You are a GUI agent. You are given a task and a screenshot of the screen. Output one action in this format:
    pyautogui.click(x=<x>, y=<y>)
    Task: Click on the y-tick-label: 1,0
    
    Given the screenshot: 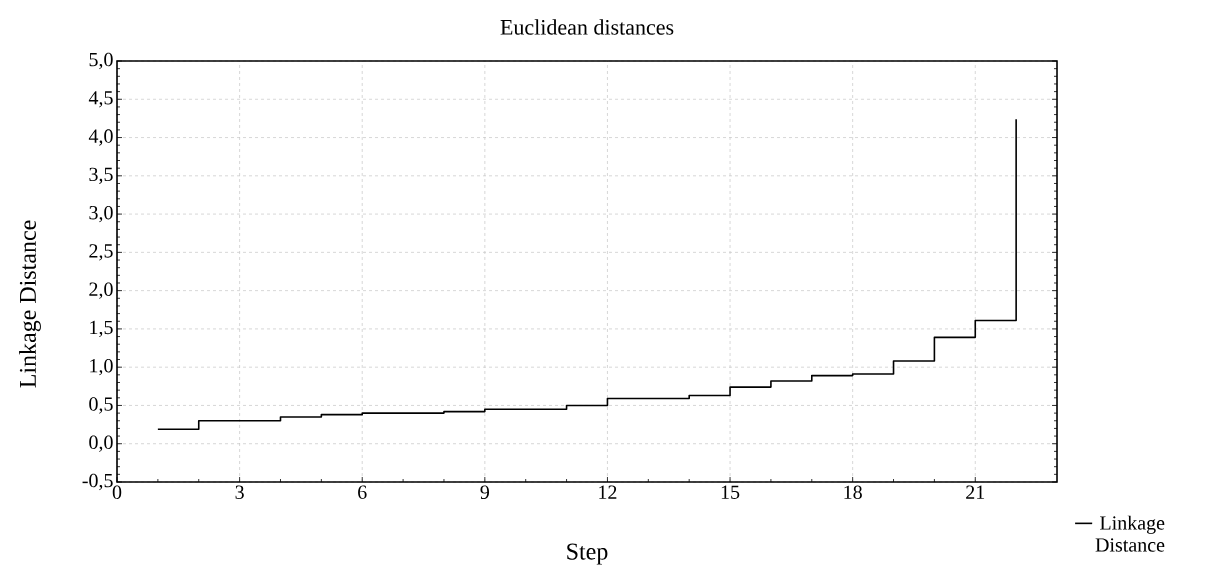 What is the action you would take?
    pyautogui.click(x=101, y=367)
    